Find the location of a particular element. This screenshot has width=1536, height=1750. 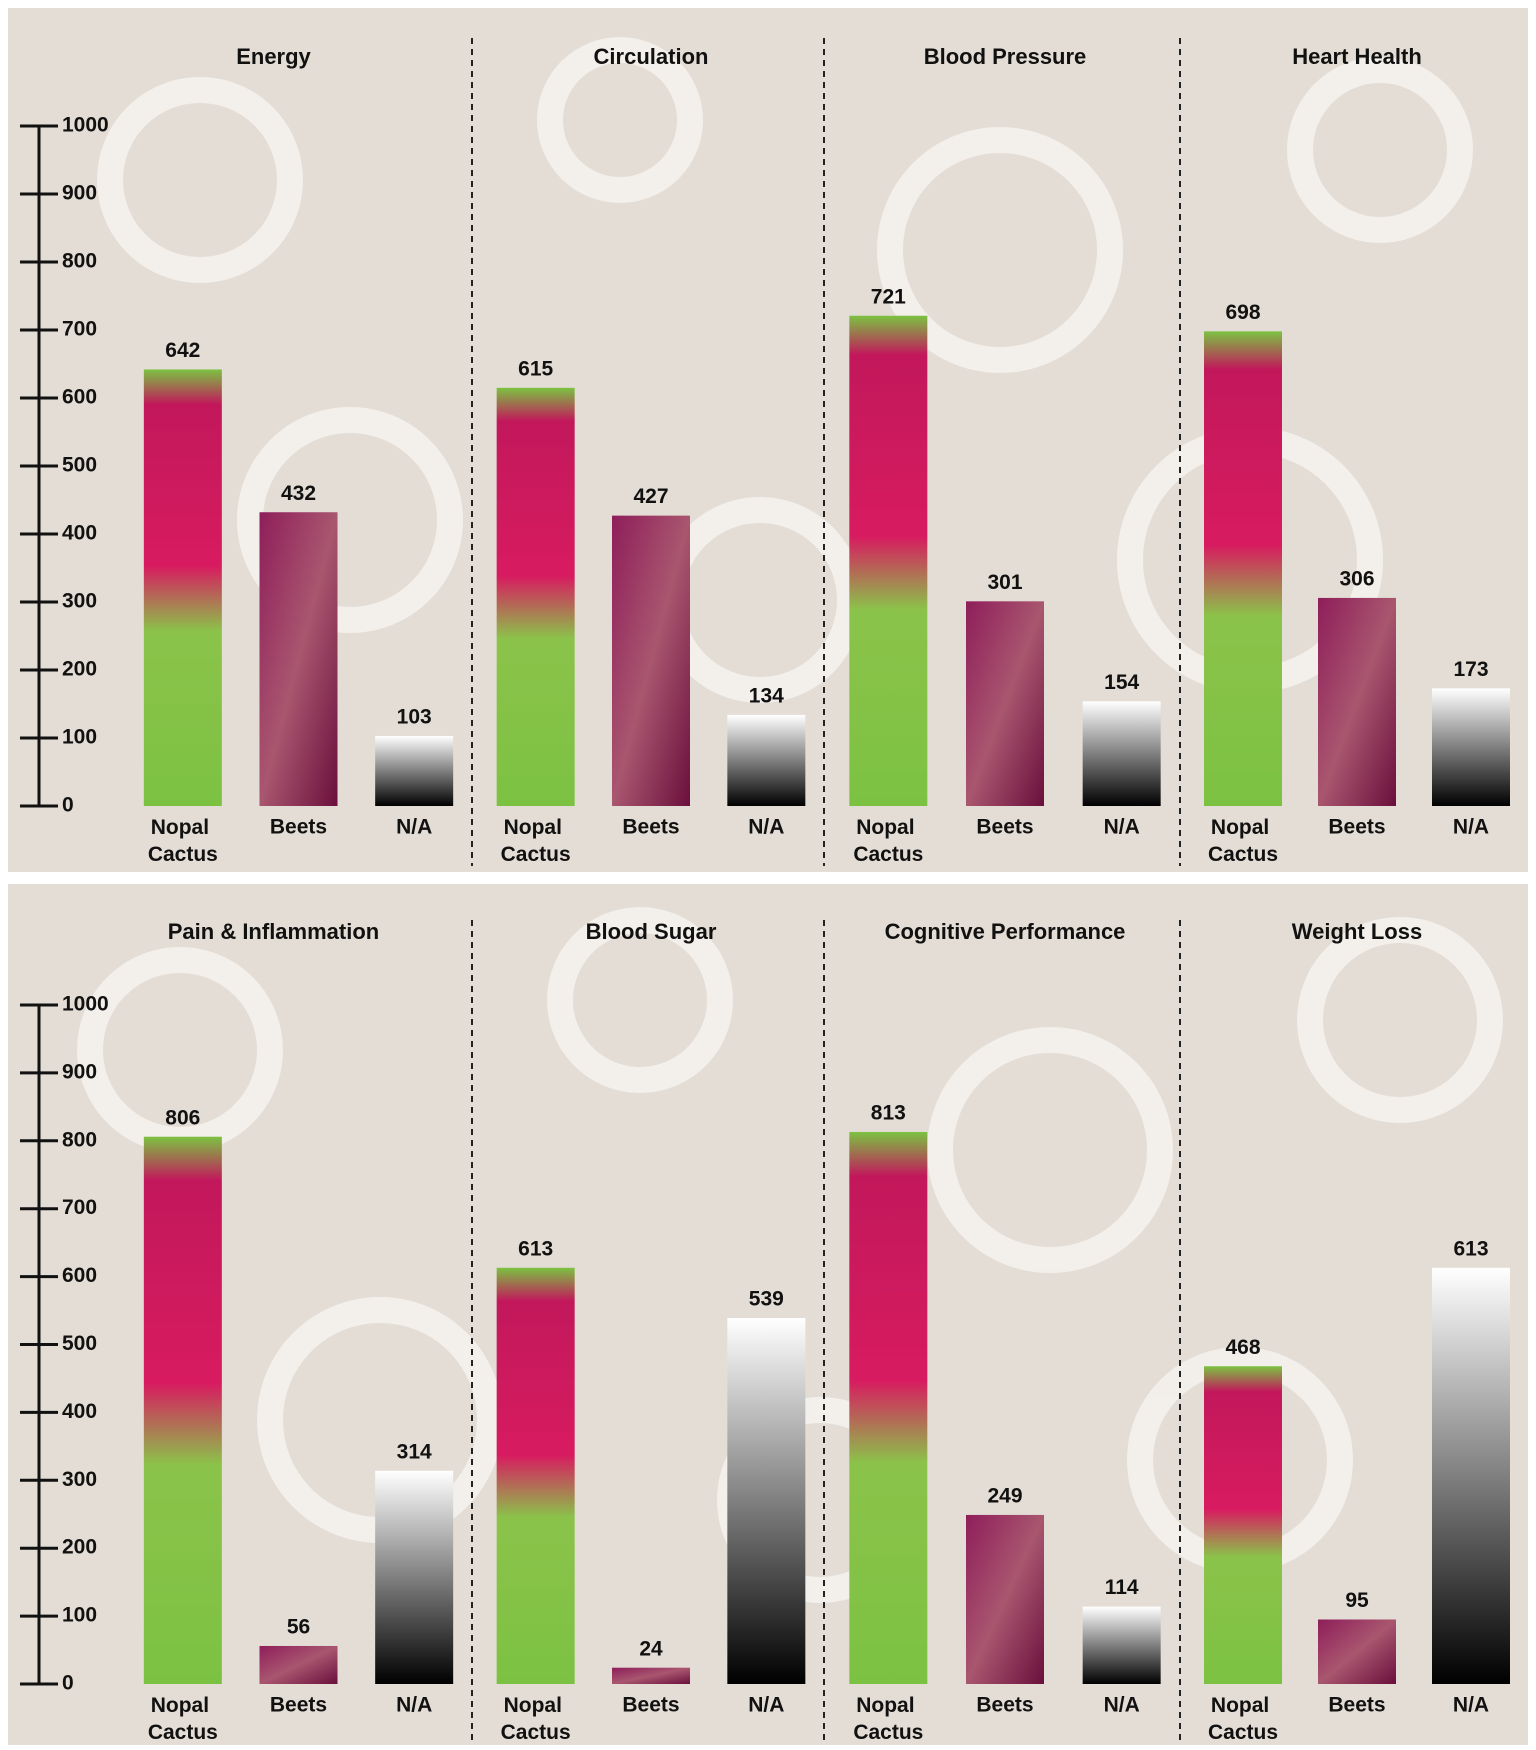

panel-title: Weight Loss is located at coordinates (1357, 931).